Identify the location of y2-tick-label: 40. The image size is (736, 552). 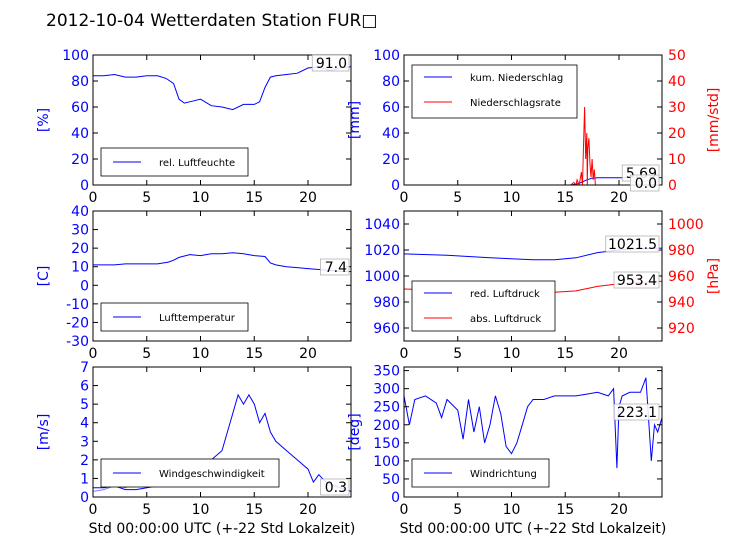
(677, 82).